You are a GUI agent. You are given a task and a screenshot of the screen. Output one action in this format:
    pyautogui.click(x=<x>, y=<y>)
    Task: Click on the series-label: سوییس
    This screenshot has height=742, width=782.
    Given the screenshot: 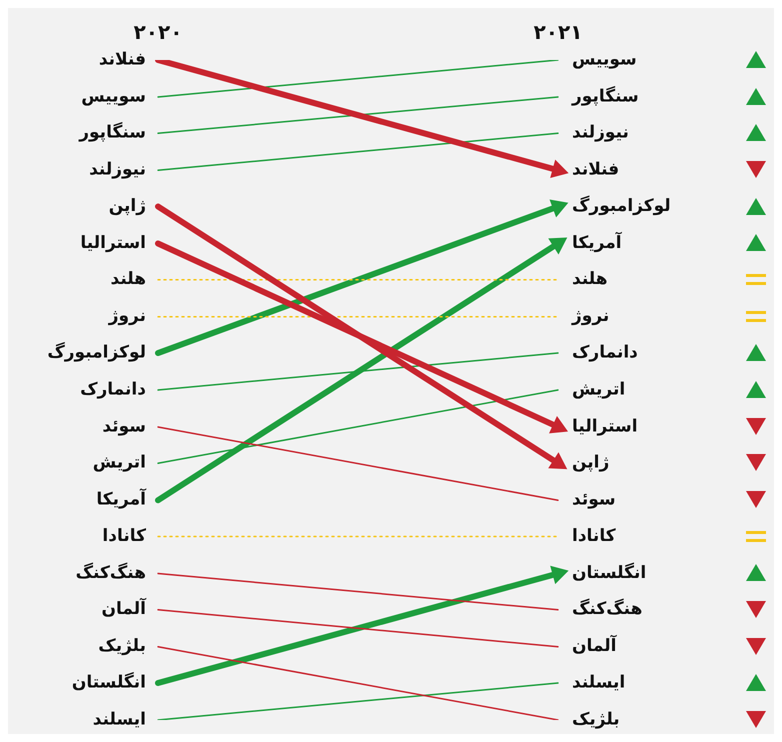 What is the action you would take?
    pyautogui.click(x=113, y=96)
    